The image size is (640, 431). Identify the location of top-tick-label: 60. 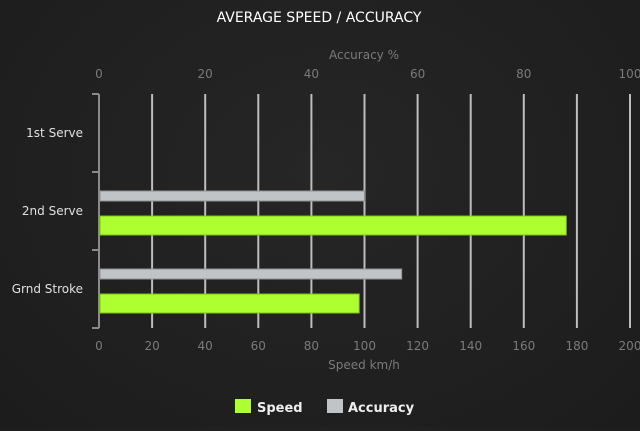
(417, 74).